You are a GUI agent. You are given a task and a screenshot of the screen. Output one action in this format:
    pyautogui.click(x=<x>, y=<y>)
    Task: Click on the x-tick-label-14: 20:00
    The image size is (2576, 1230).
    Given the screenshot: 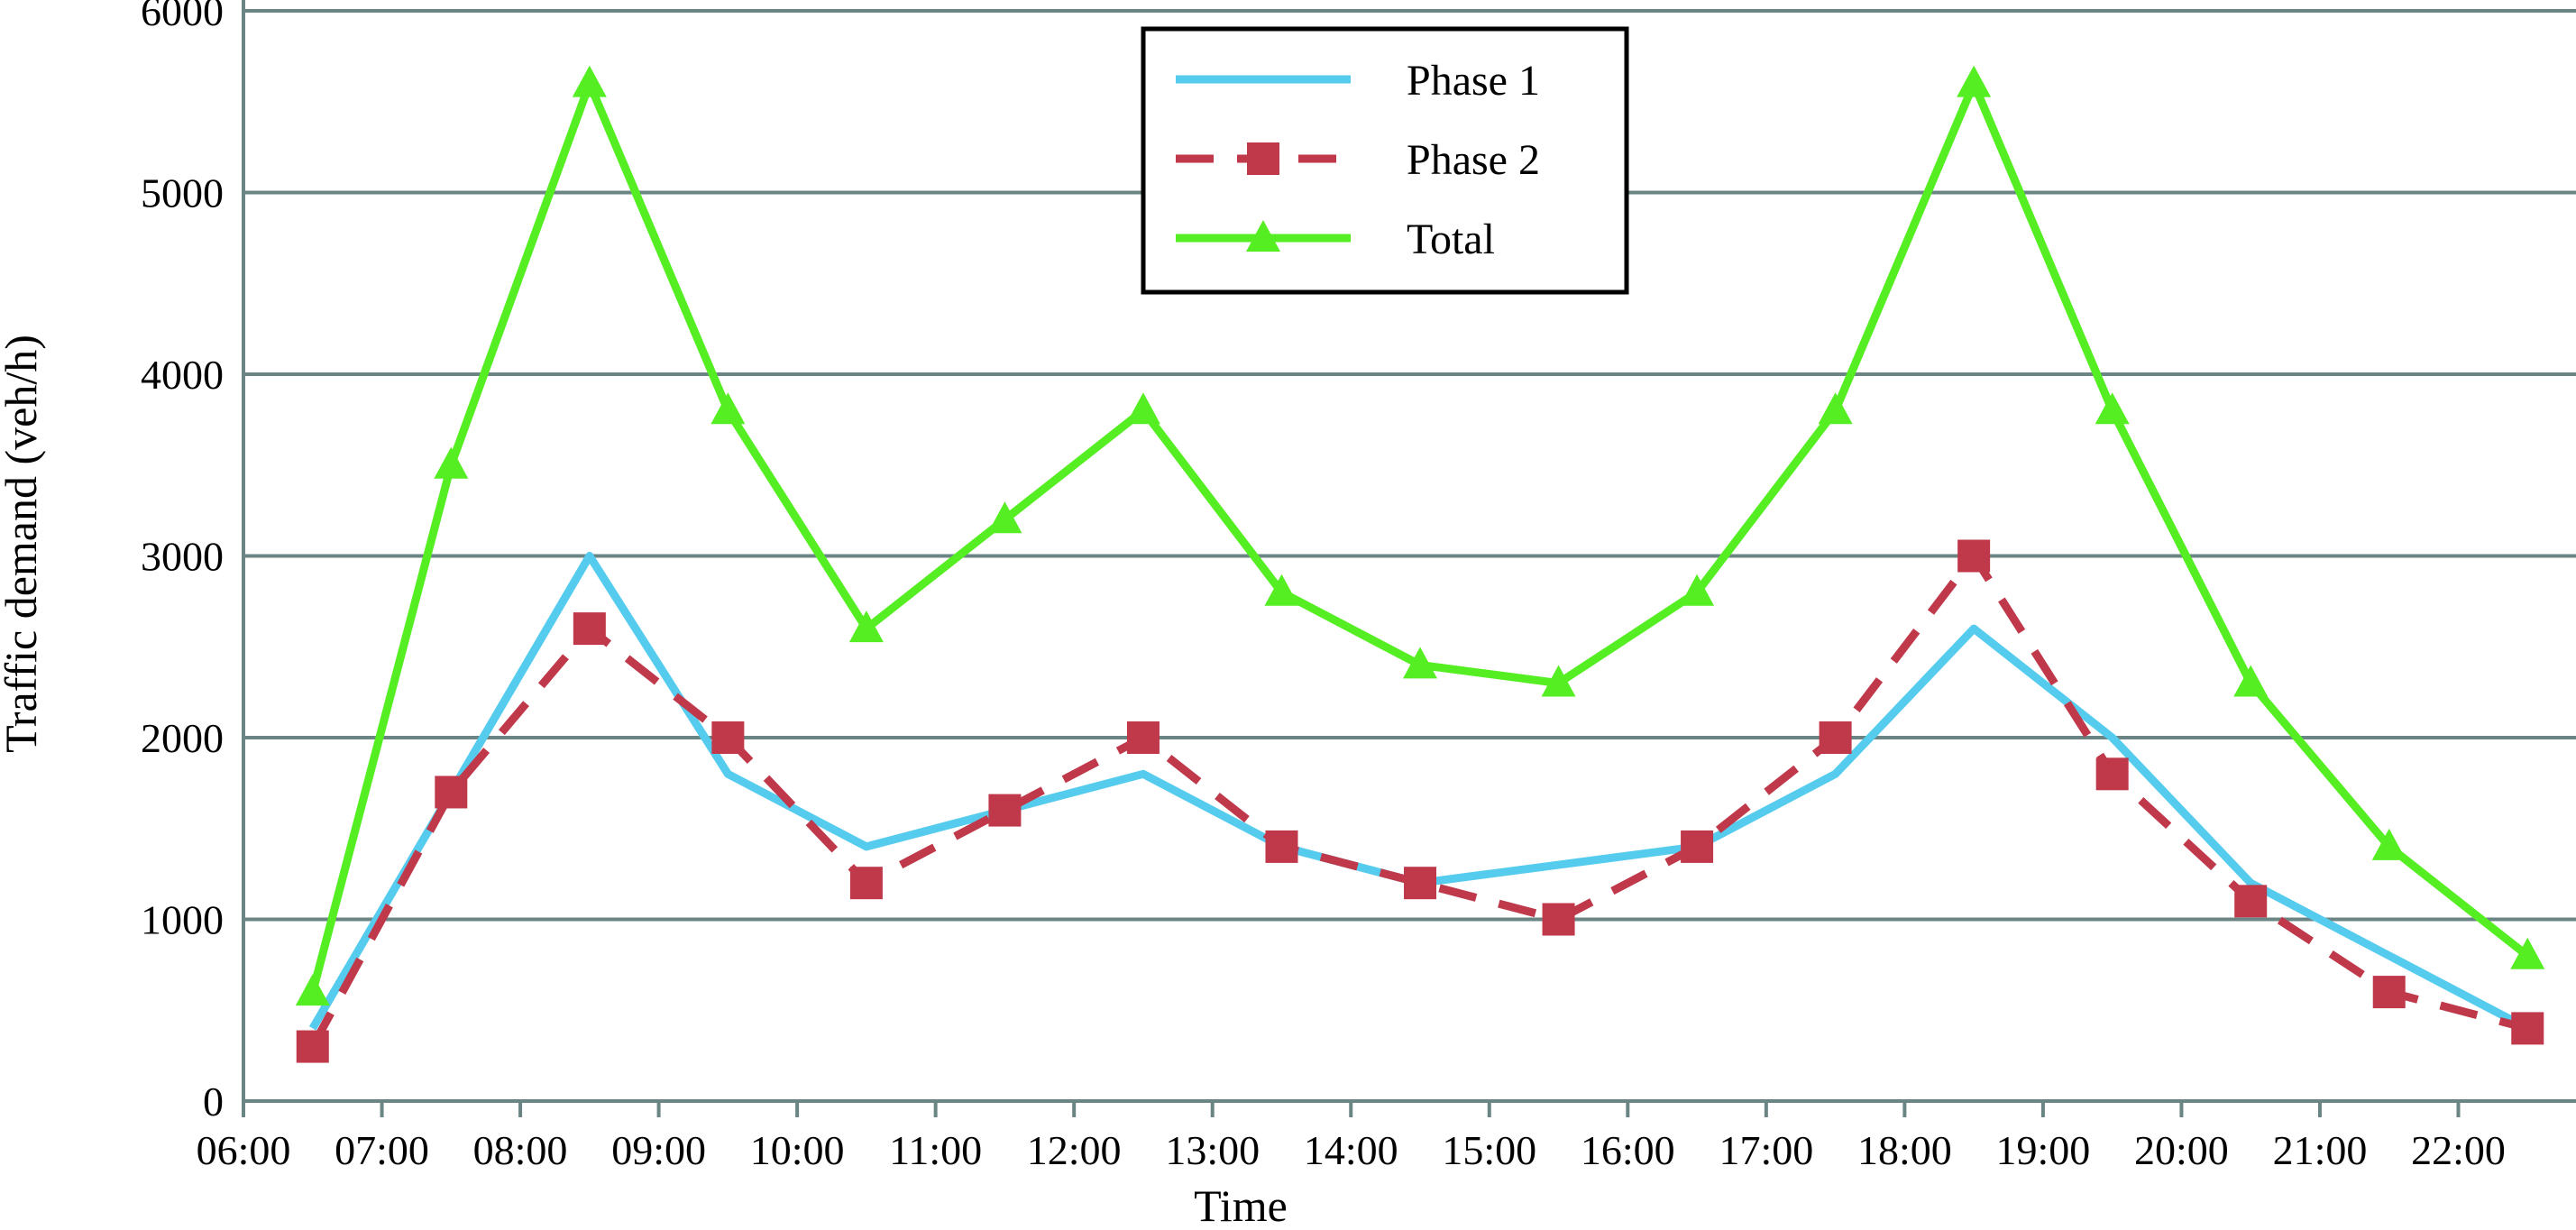 What is the action you would take?
    pyautogui.click(x=2181, y=1150)
    